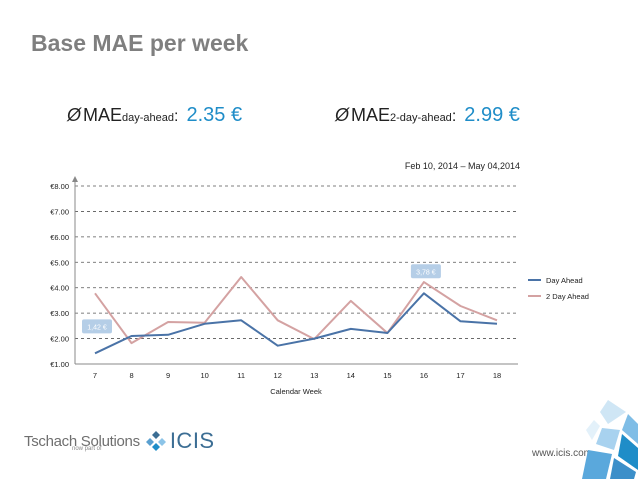 The width and height of the screenshot is (638, 479). I want to click on decorative-mosaic-icon, so click(610, 439).